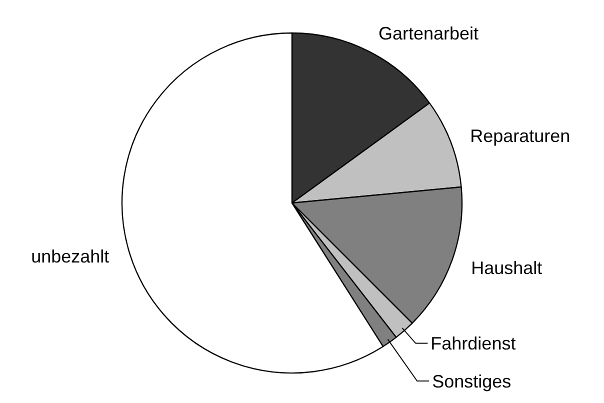  Describe the element at coordinates (428, 34) in the screenshot. I see `slice-label: Gartenarbeit` at that location.